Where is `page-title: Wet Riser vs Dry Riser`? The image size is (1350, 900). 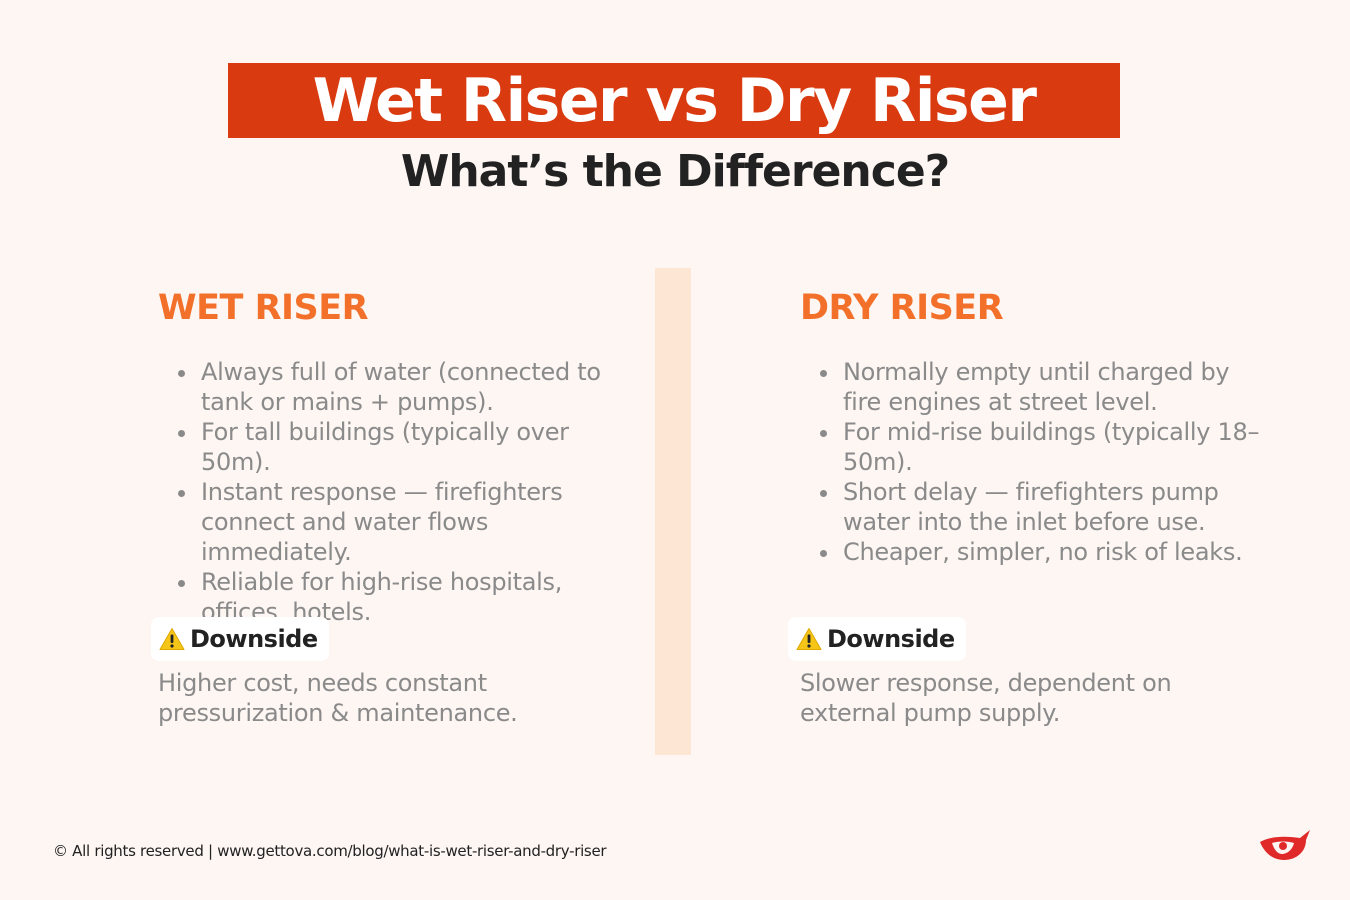
page-title: Wet Riser vs Dry Riser is located at coordinates (674, 100).